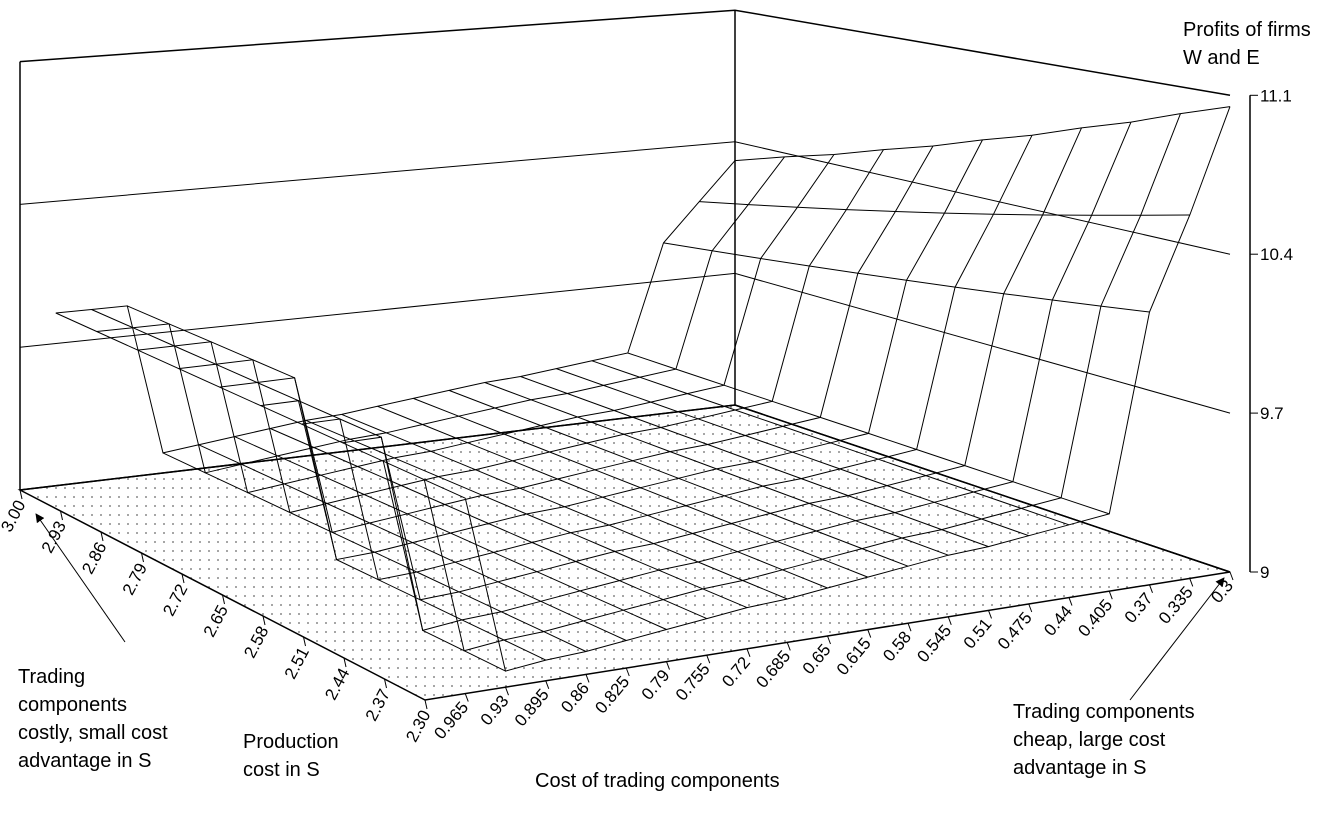  I want to click on z-tick-label: 9, so click(1264, 572).